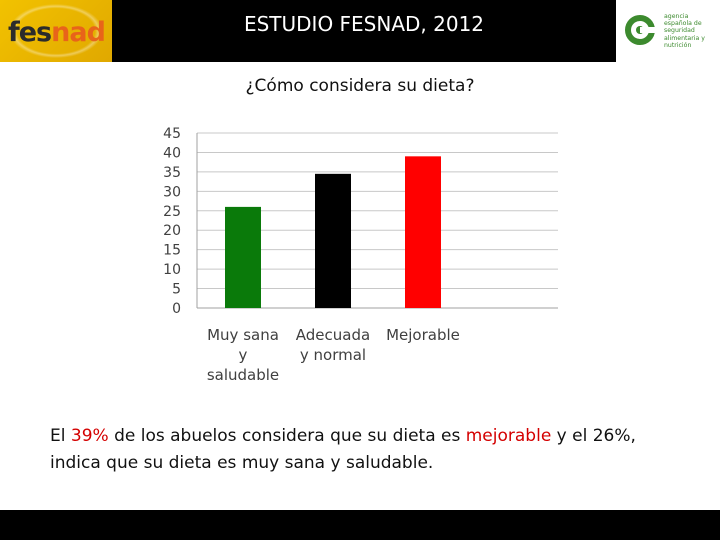  What do you see at coordinates (176, 309) in the screenshot?
I see `y-tick-label: 0` at bounding box center [176, 309].